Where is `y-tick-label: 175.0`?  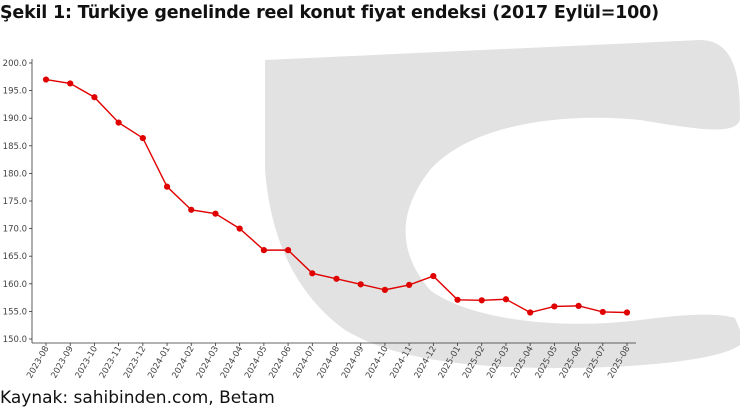 y-tick-label: 175.0 is located at coordinates (15, 202).